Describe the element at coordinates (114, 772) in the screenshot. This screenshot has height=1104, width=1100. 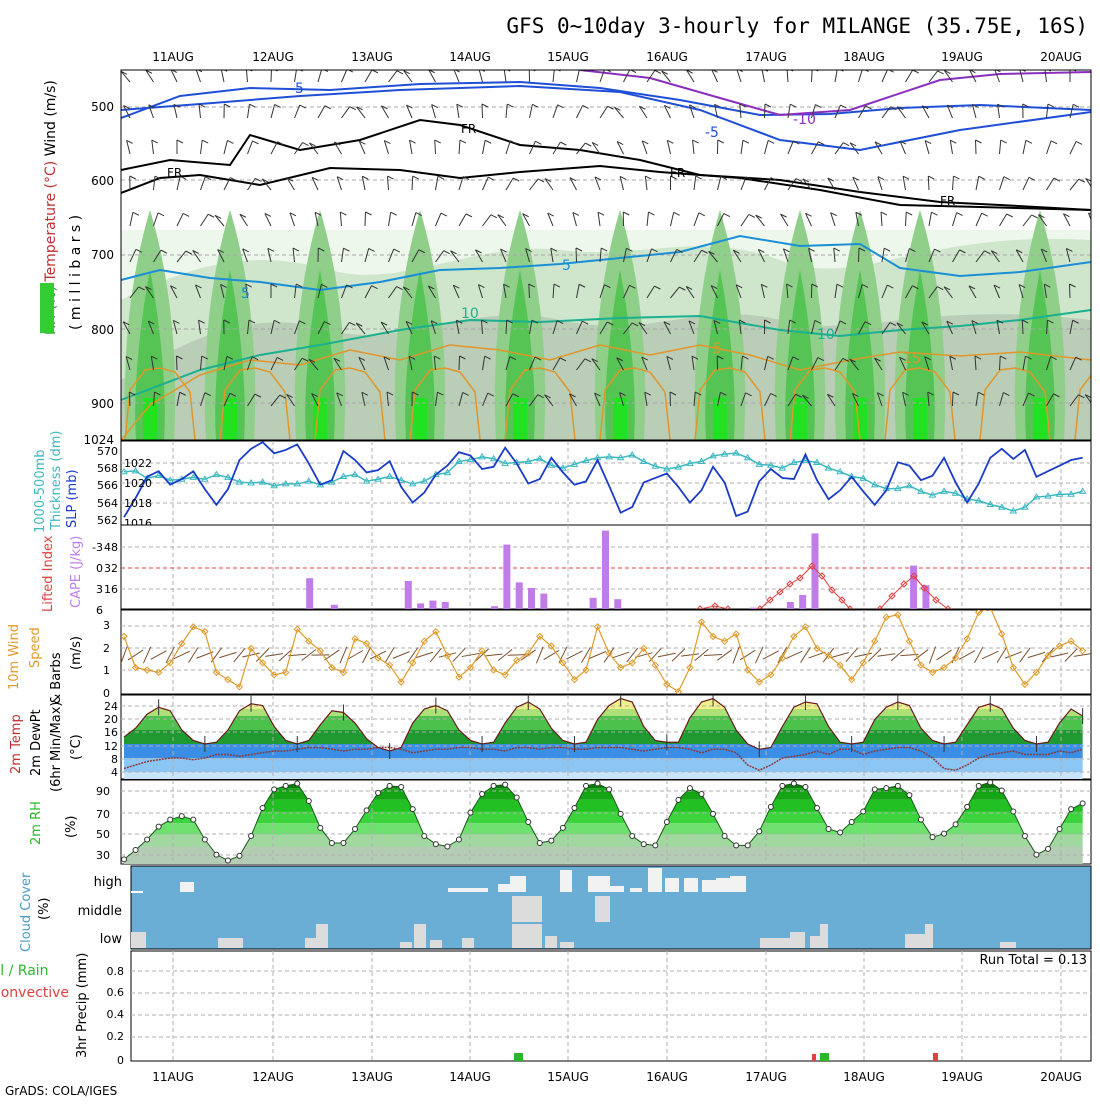
I see `temp-tick: 4` at that location.